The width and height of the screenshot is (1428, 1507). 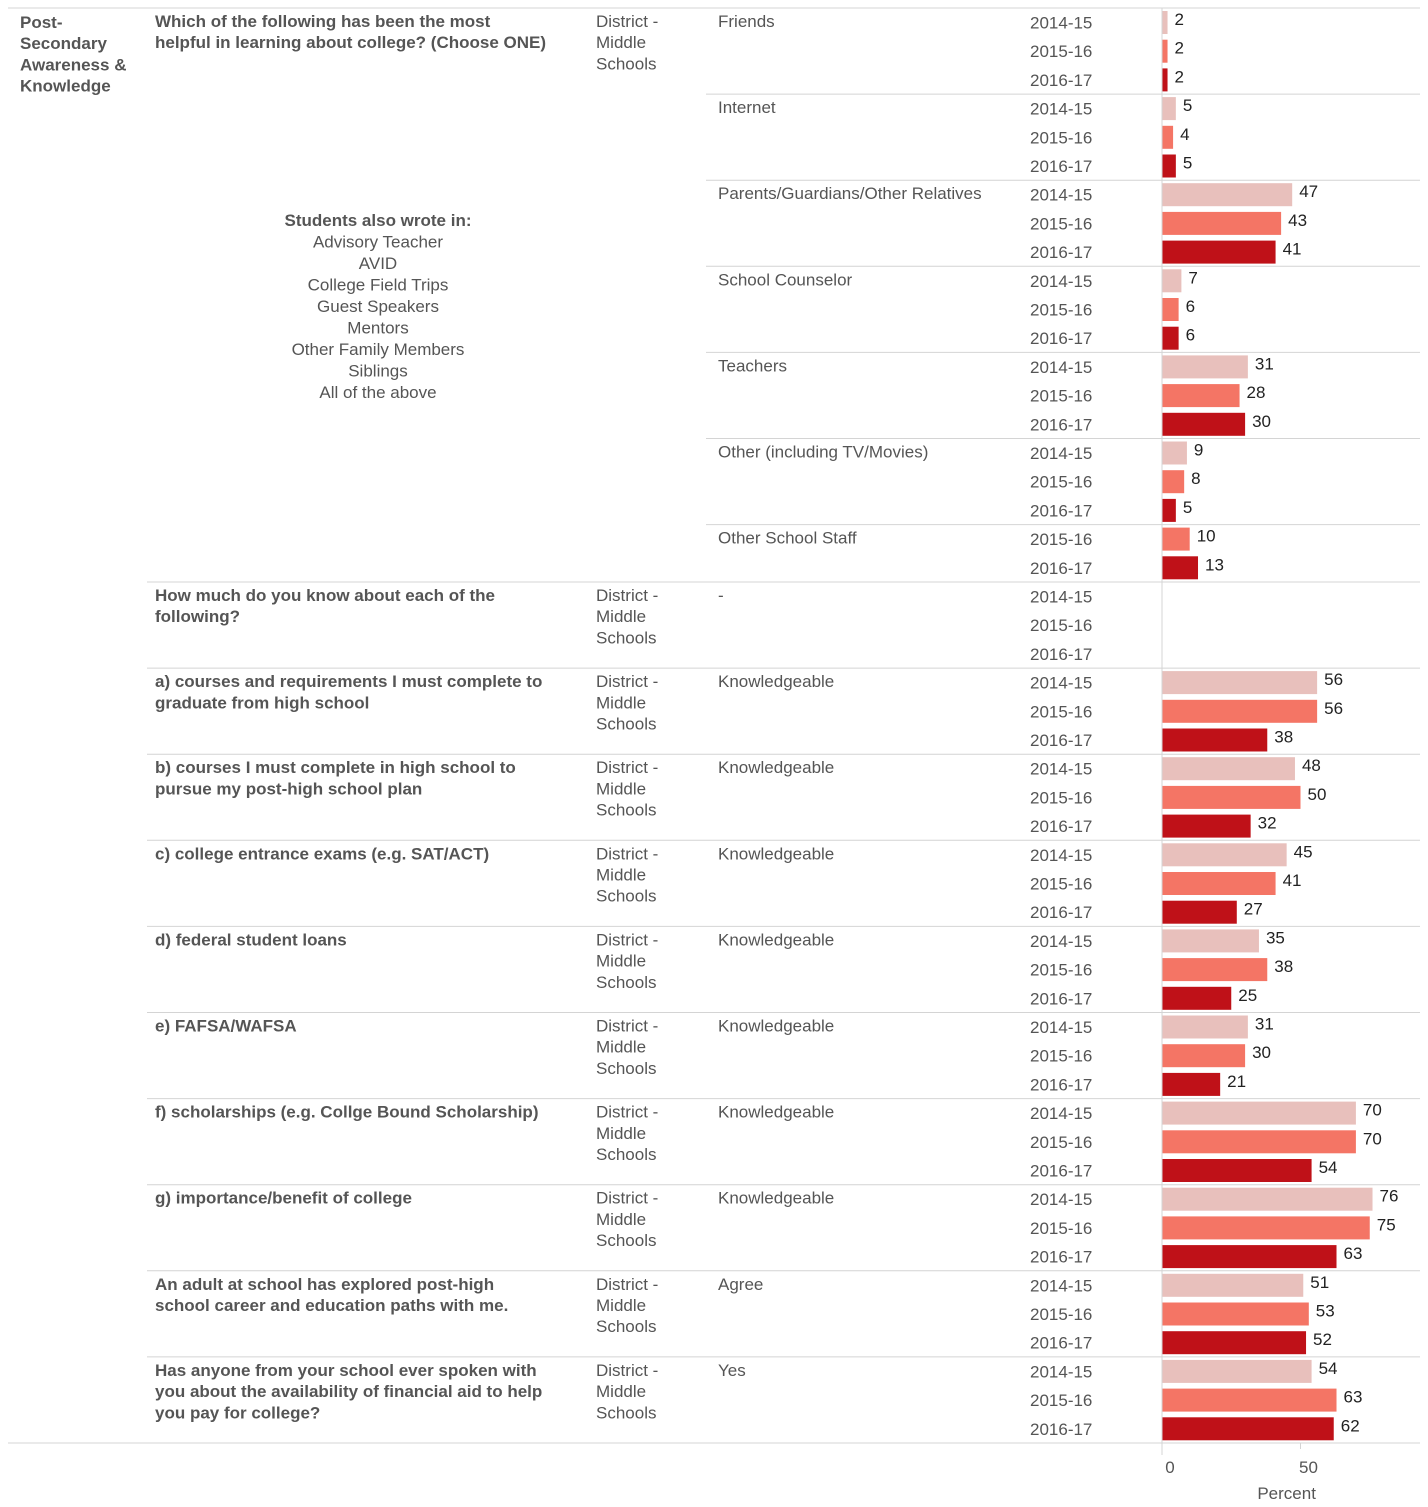 I want to click on data-label: 13, so click(x=1214, y=564).